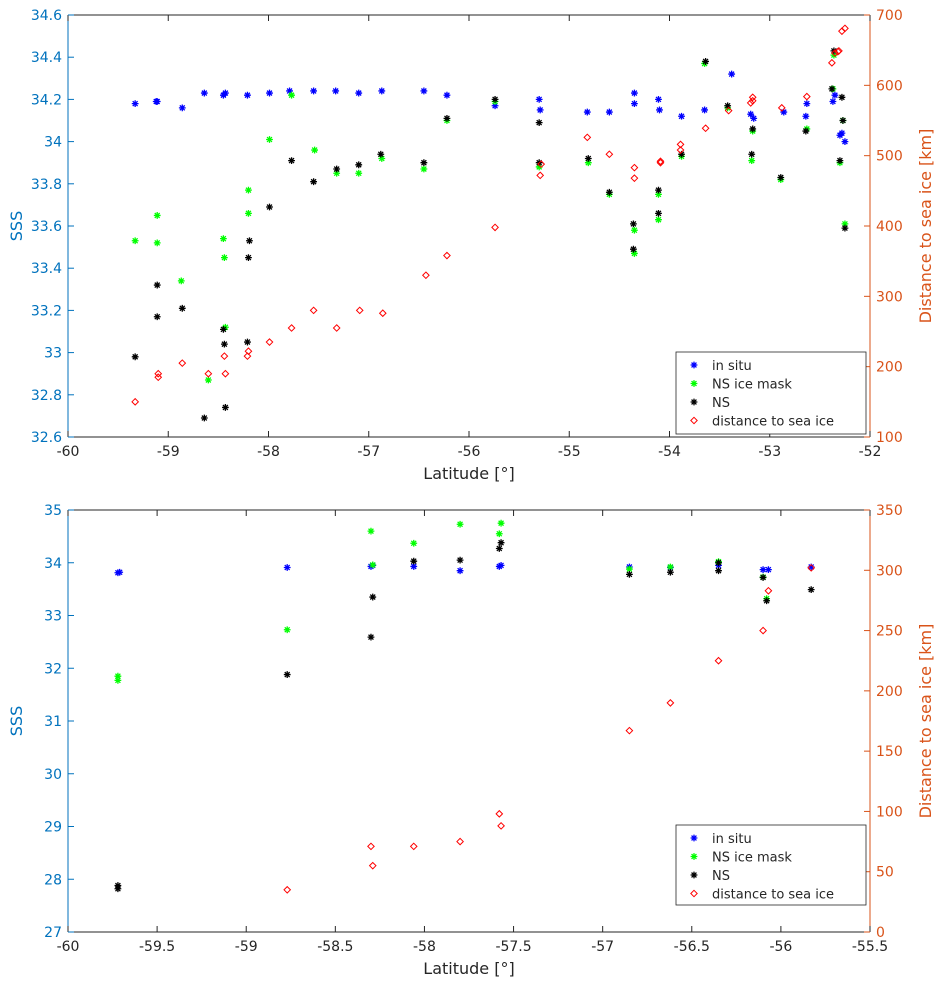 The height and width of the screenshot is (993, 945). Describe the element at coordinates (889, 157) in the screenshot. I see `y2-tick-label: 500` at that location.